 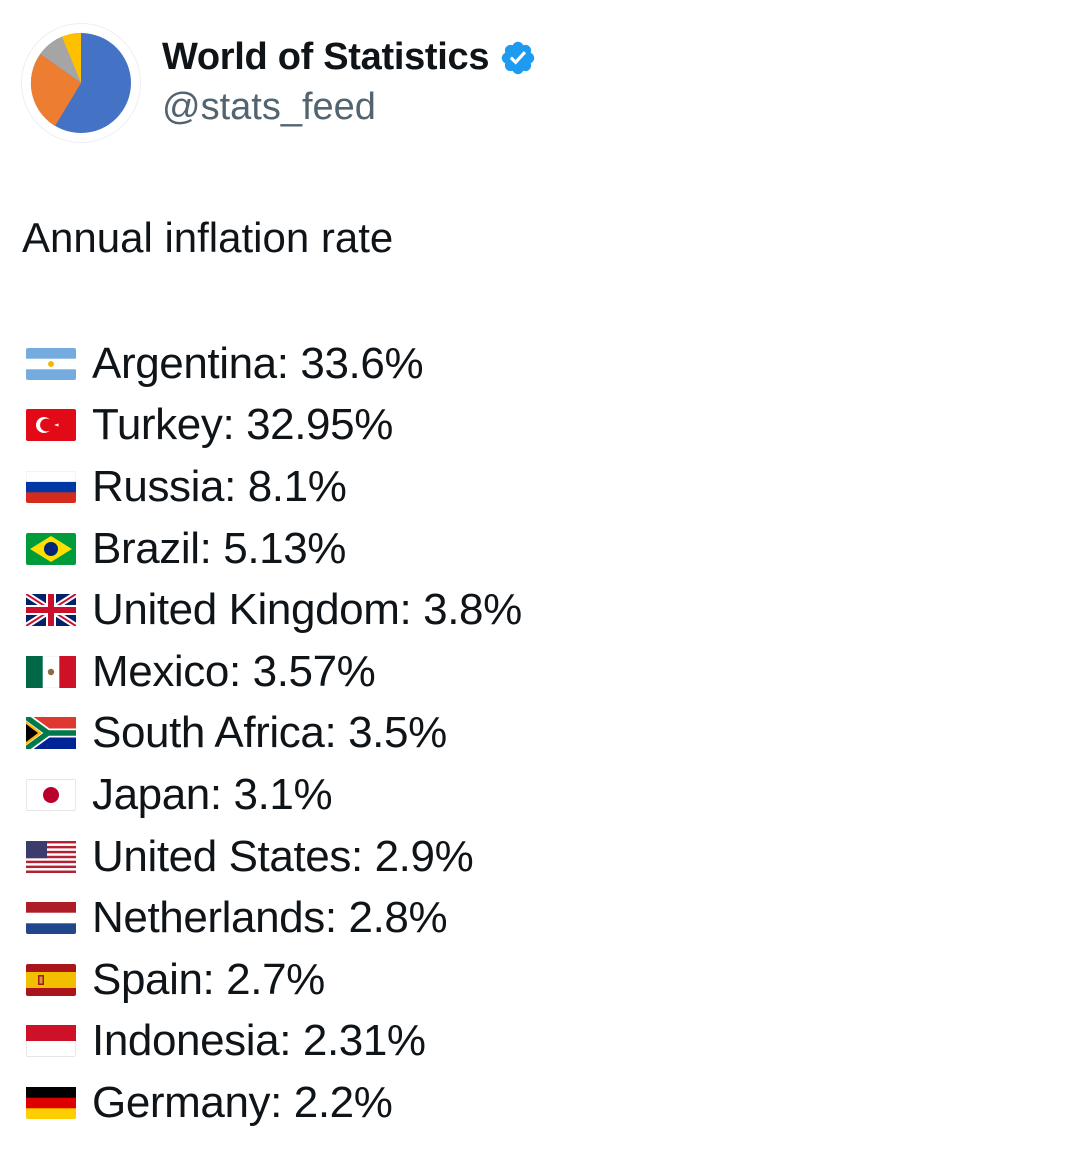 What do you see at coordinates (234, 671) in the screenshot?
I see `list-item-text: Mexico: 3.57%` at bounding box center [234, 671].